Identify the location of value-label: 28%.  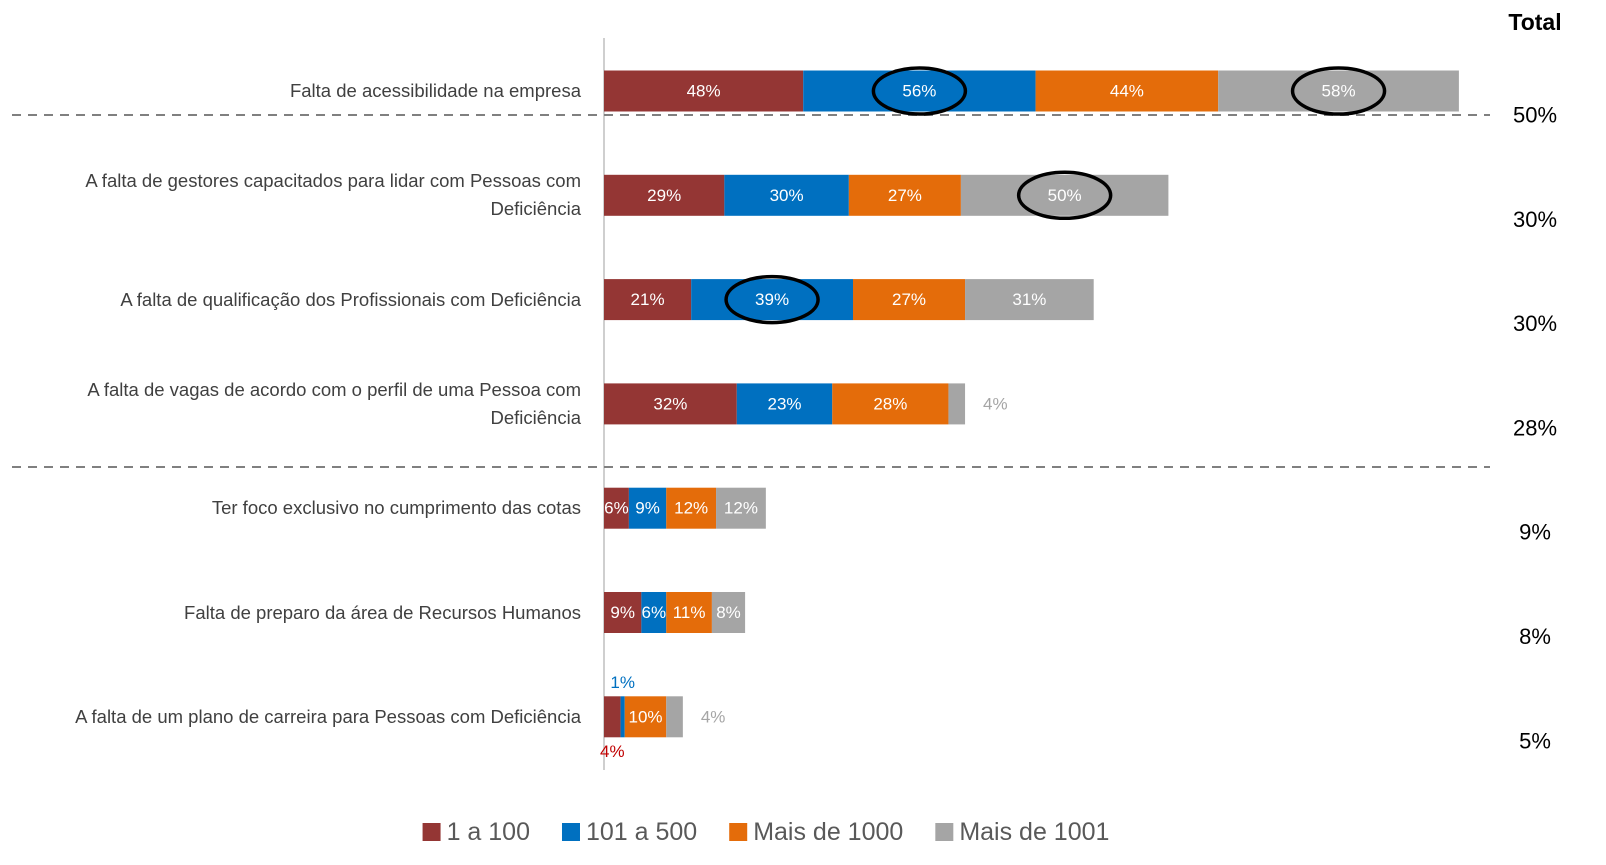
(890, 403).